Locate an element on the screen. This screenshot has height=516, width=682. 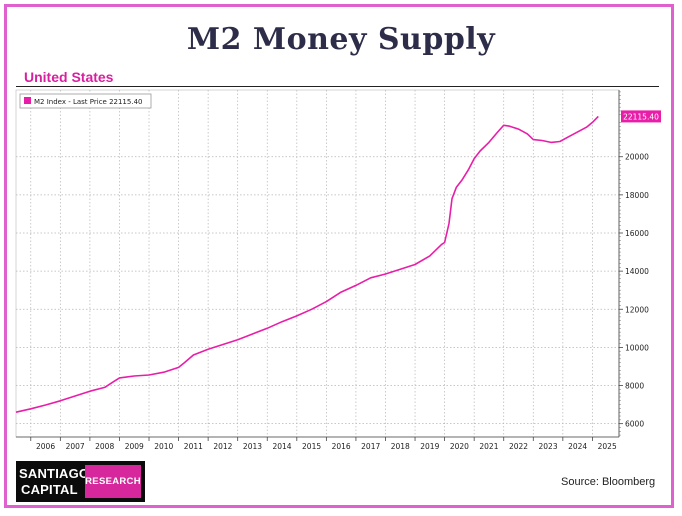
x-tick-label: 2016 is located at coordinates (341, 446).